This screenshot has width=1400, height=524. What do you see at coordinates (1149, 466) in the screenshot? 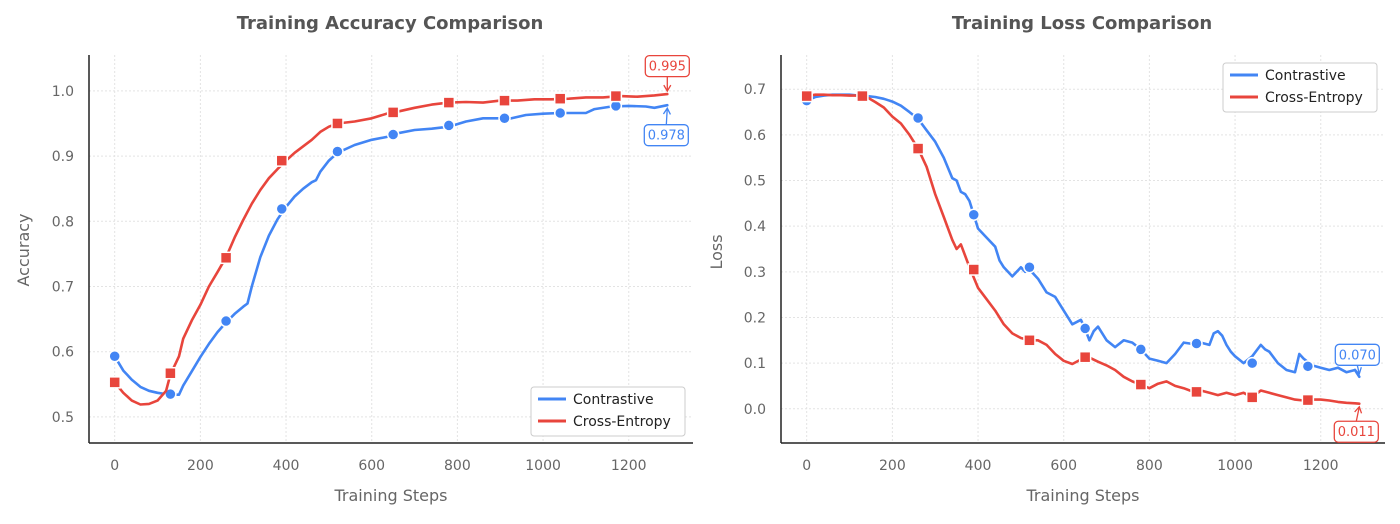
I see `x-tick-label: 800` at bounding box center [1149, 466].